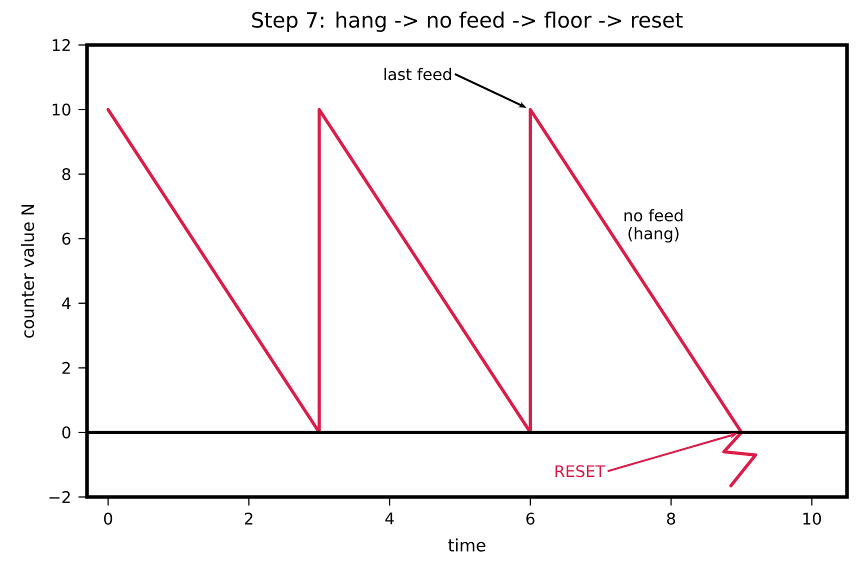 The height and width of the screenshot is (573, 860). I want to click on x-tick-label: 8, so click(671, 518).